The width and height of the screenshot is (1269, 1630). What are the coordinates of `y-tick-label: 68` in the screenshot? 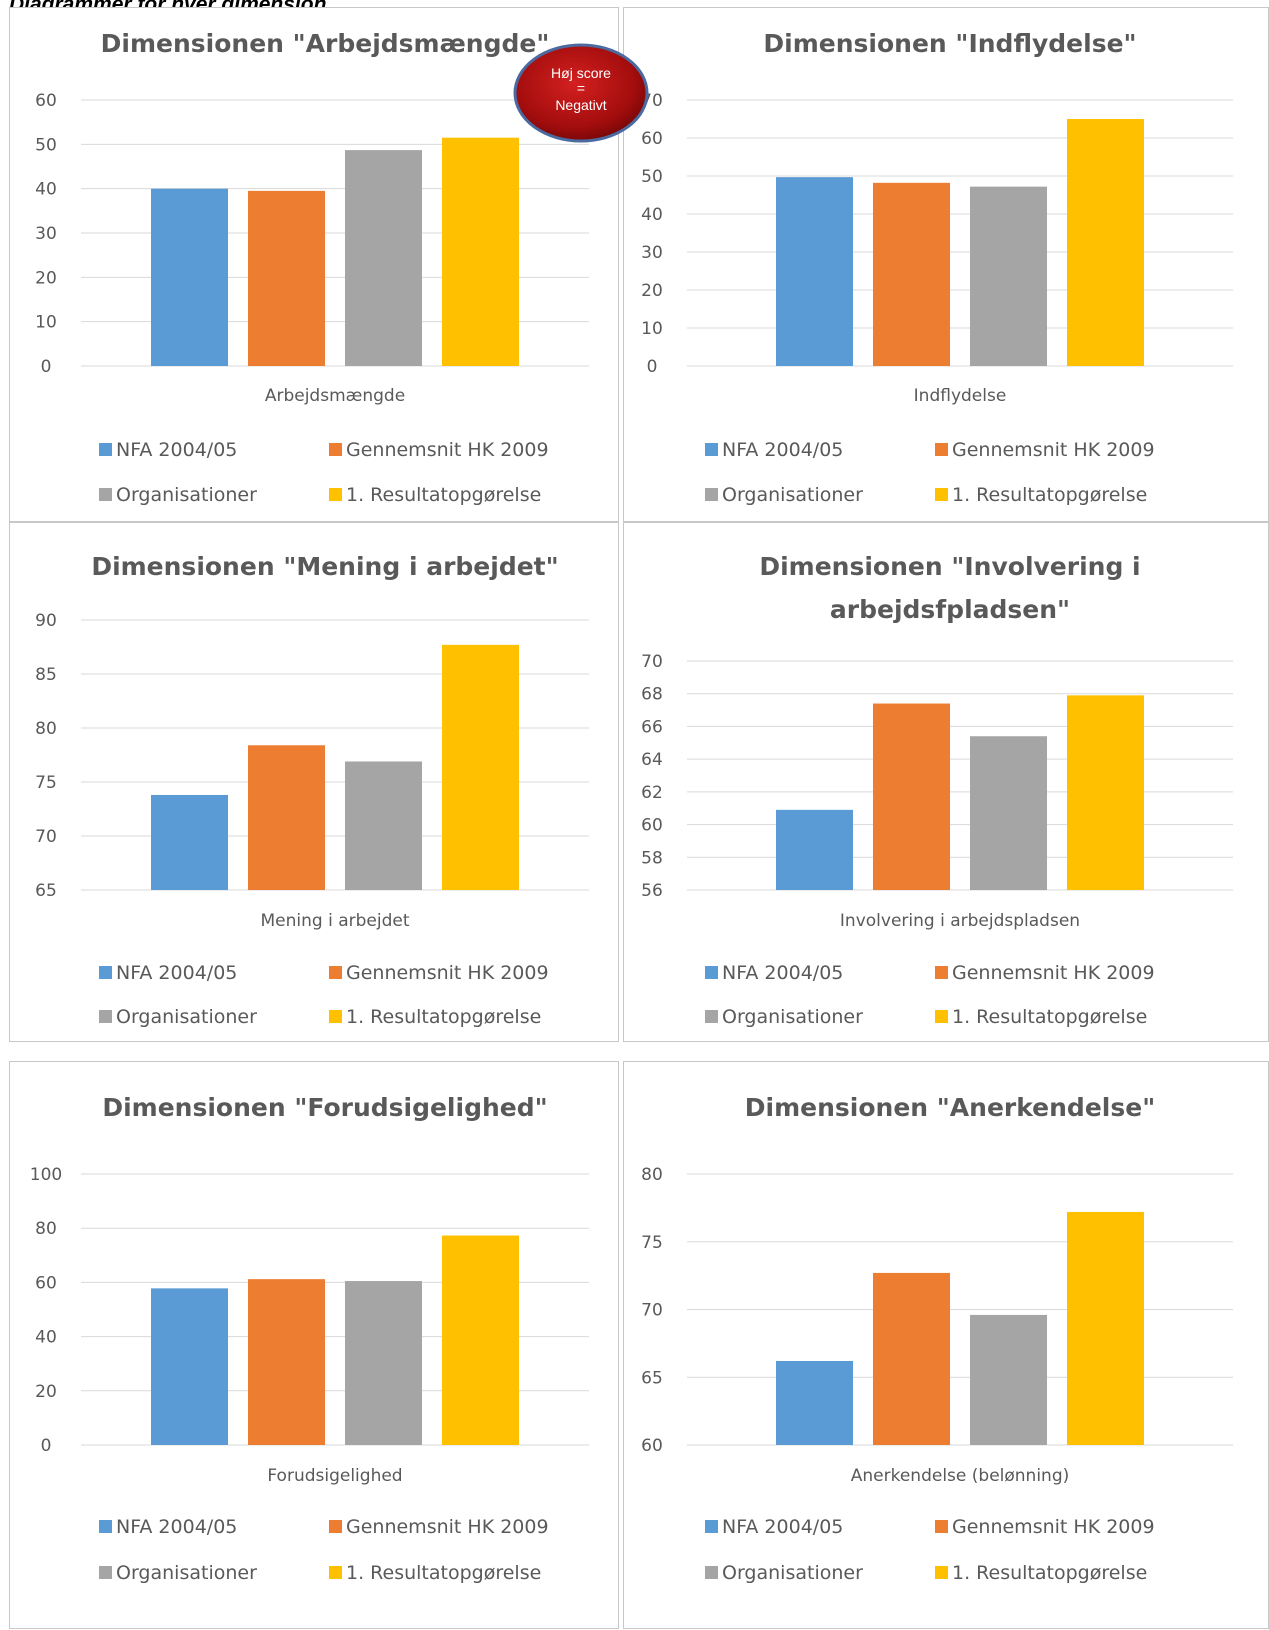 It's located at (652, 695).